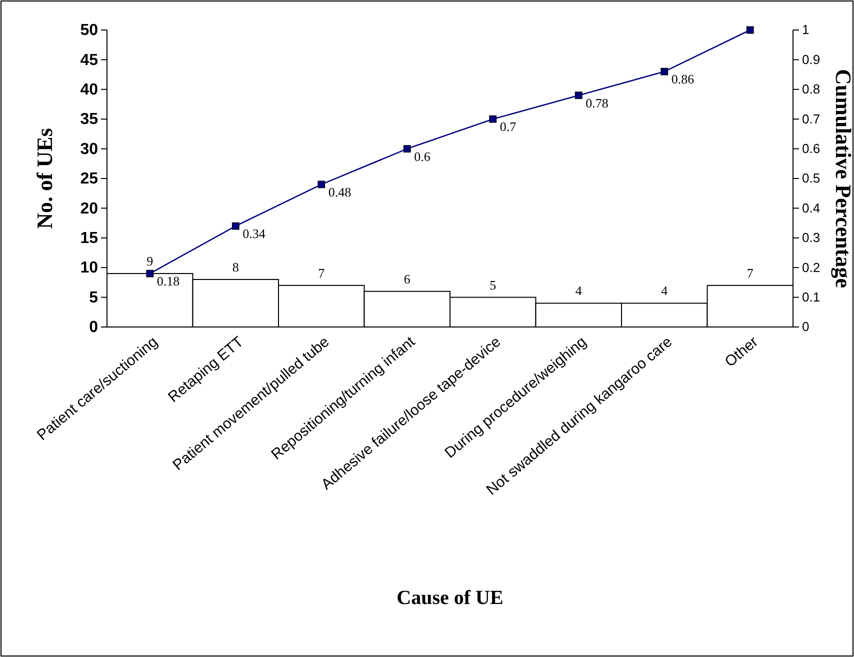 The image size is (854, 657). What do you see at coordinates (811, 59) in the screenshot?
I see `y2-tick-label: 0.9` at bounding box center [811, 59].